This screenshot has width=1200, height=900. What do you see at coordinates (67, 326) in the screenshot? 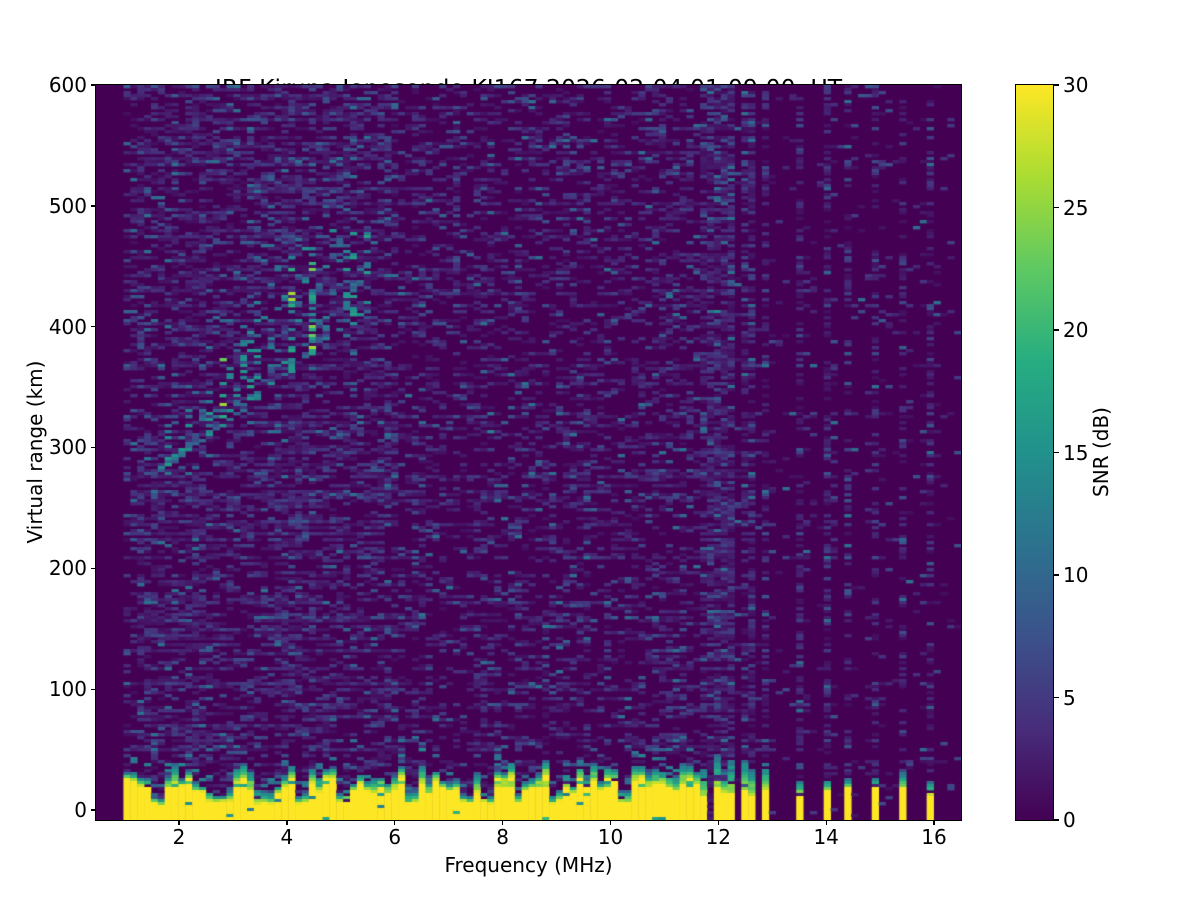
I see `y-tick-label: 400` at bounding box center [67, 326].